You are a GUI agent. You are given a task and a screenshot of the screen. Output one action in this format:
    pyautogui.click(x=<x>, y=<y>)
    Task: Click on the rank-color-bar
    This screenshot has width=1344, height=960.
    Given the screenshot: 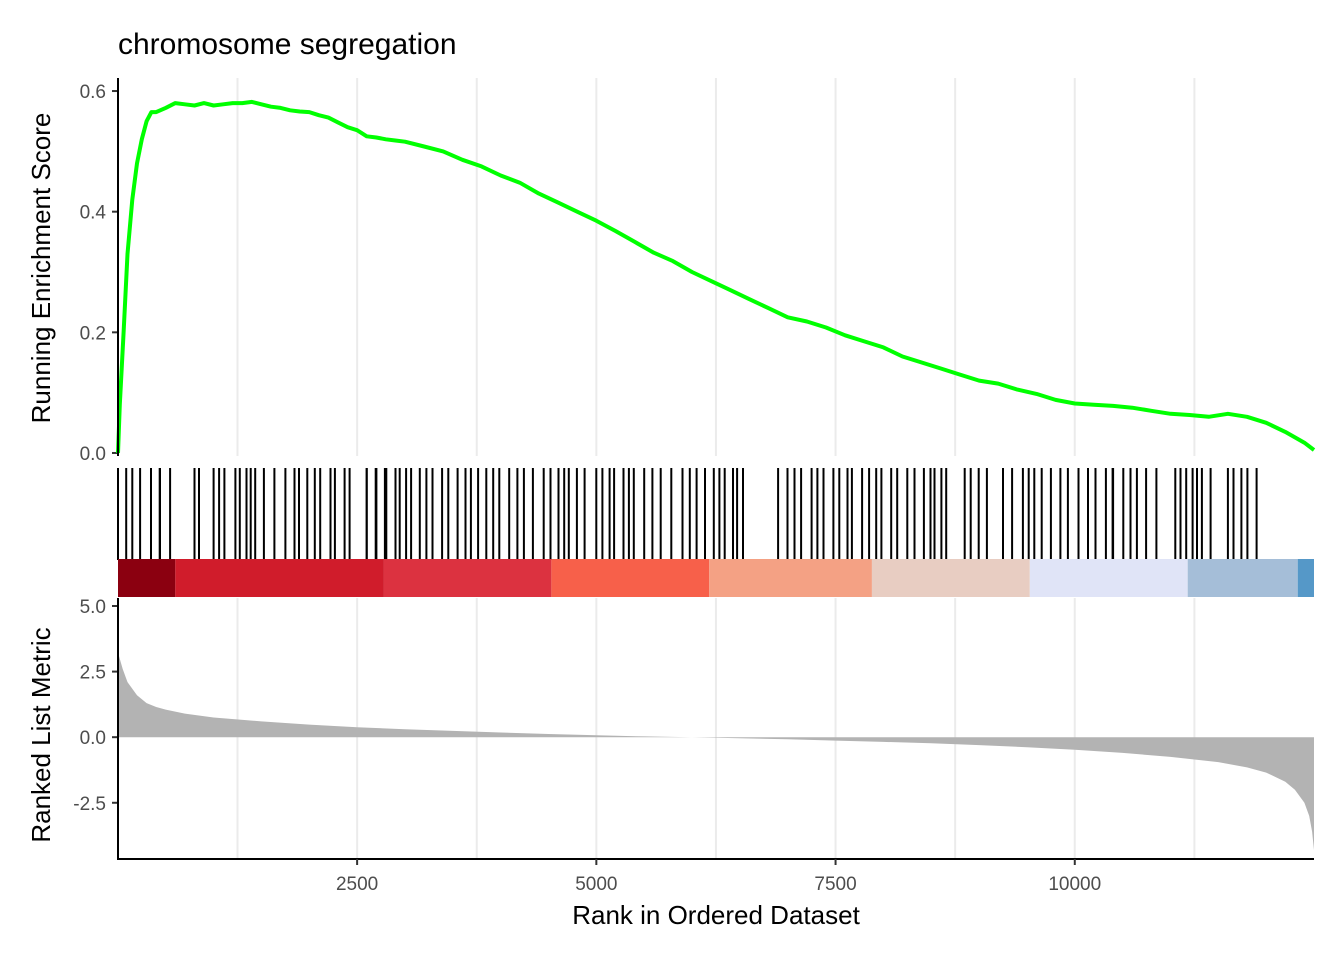 What is the action you would take?
    pyautogui.click(x=716, y=578)
    